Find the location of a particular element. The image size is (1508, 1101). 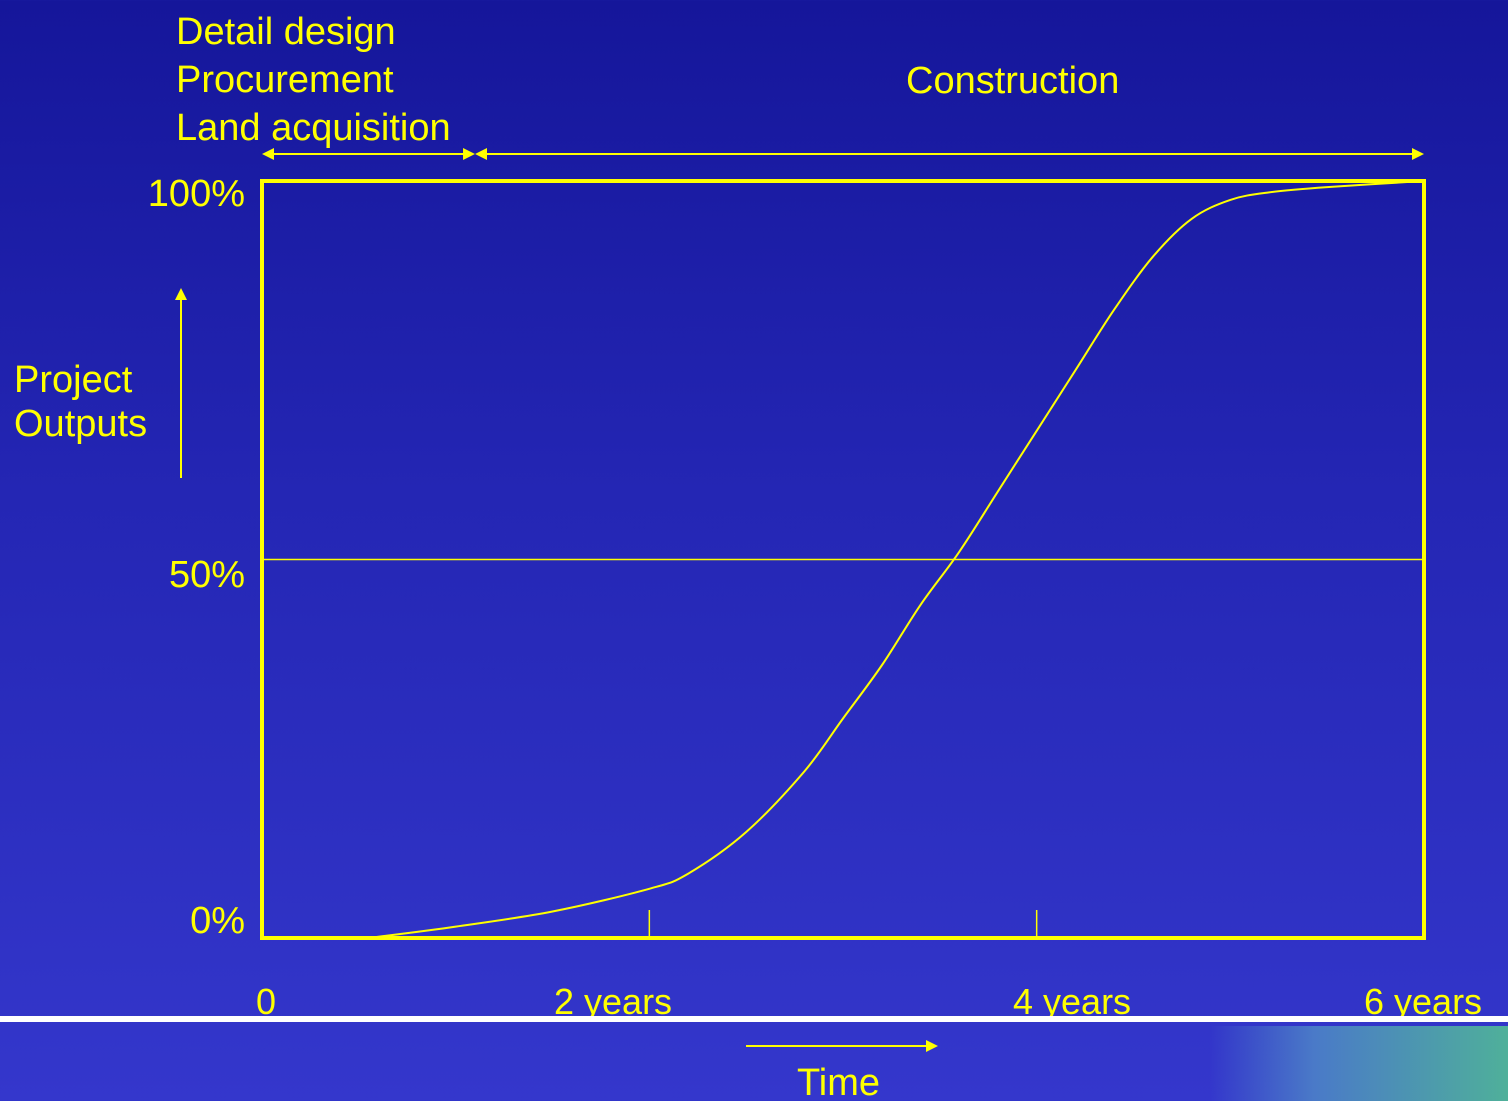

x-axis-label: Time is located at coordinates (839, 1081).